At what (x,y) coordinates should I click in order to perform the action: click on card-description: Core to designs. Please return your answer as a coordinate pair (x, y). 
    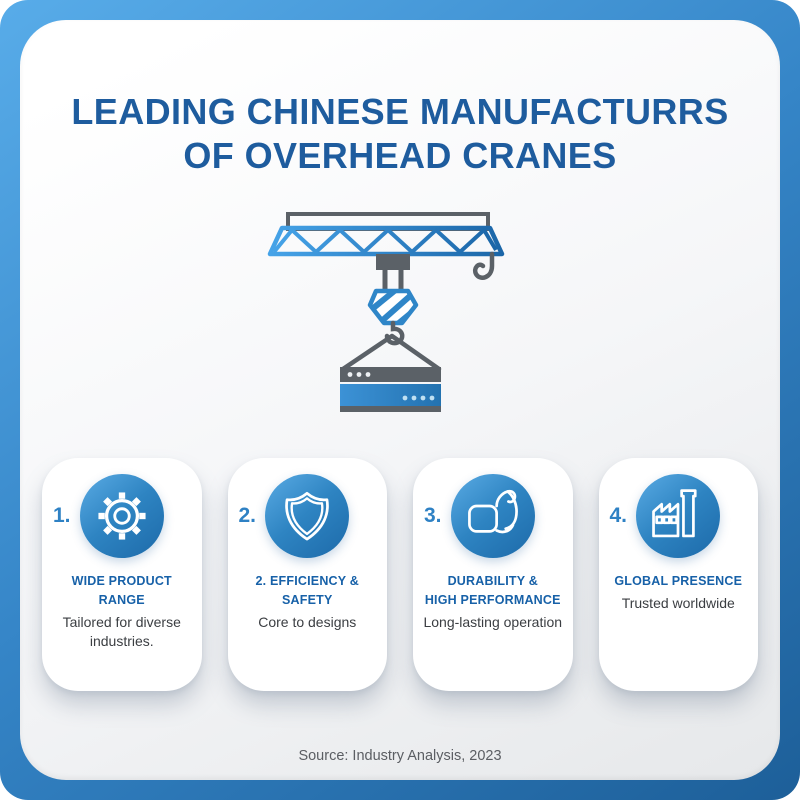
    Looking at the image, I should click on (307, 621).